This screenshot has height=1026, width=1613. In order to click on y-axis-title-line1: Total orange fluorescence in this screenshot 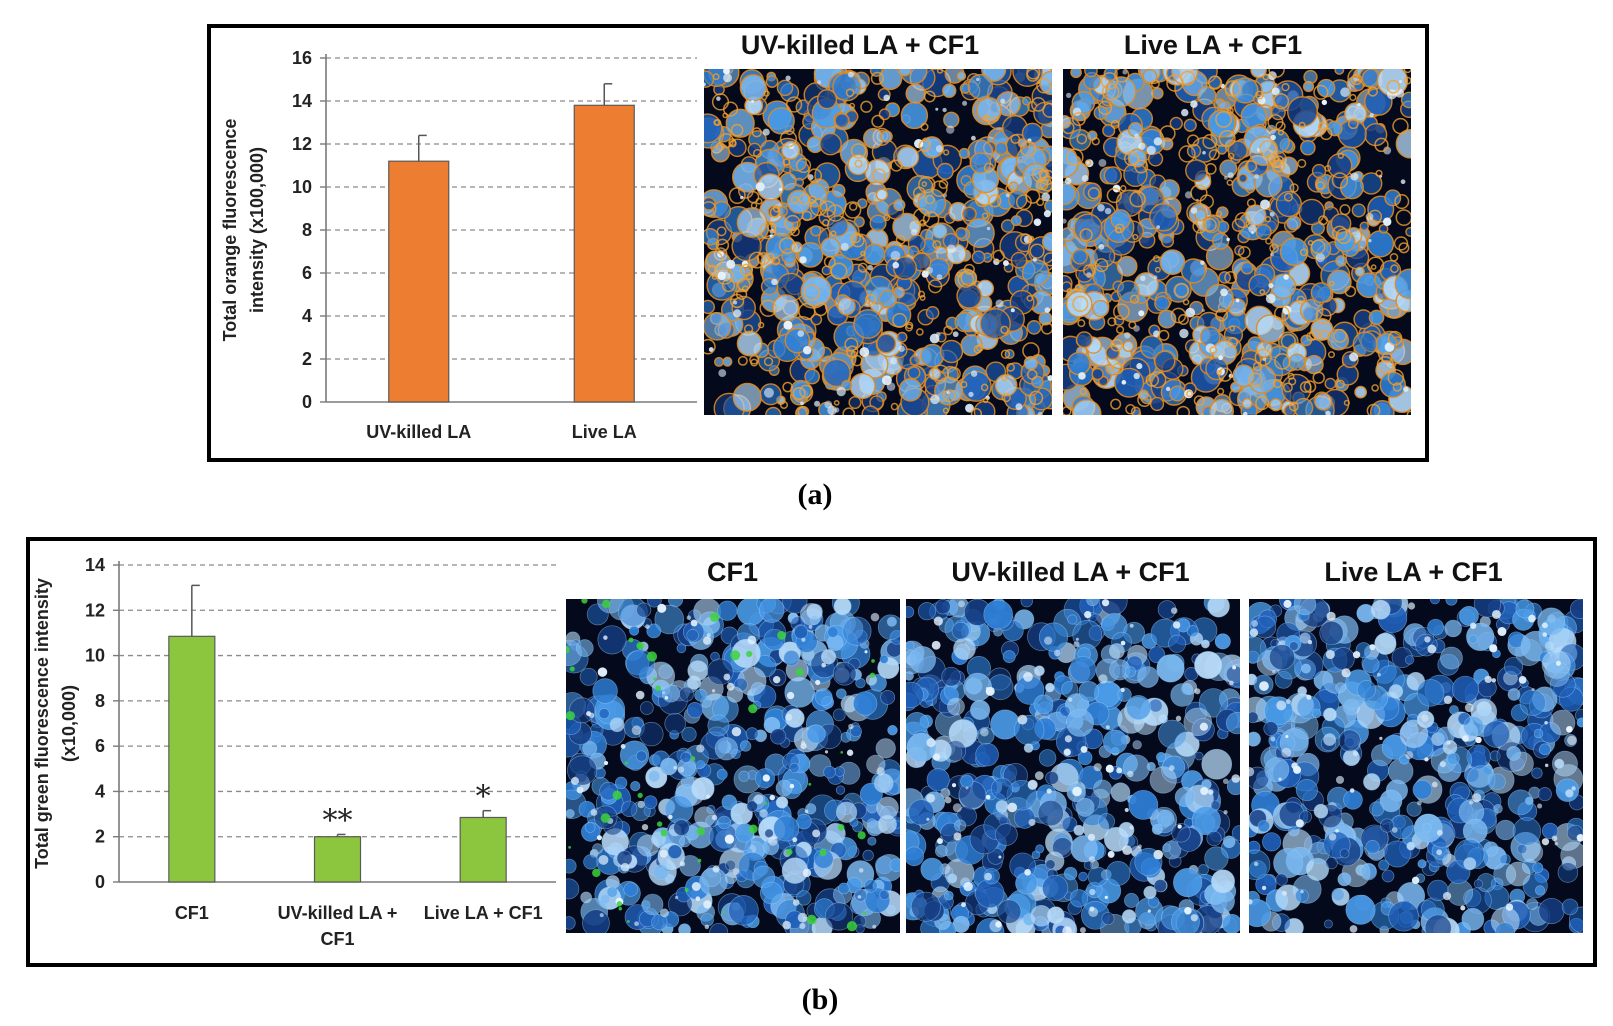, I will do `click(230, 230)`.